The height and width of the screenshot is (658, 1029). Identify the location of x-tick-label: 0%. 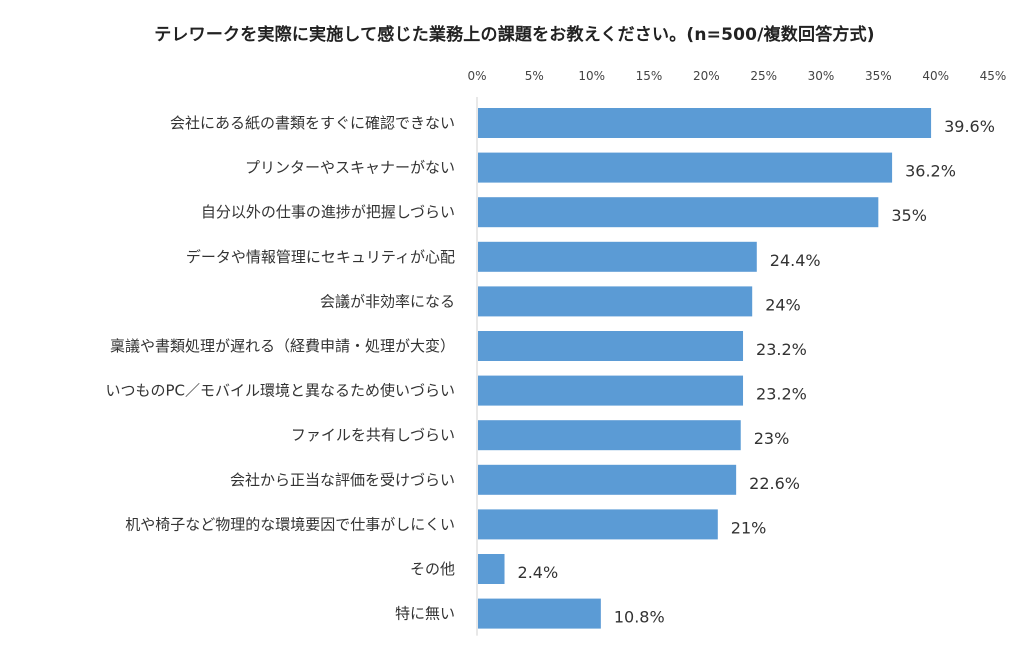
(476, 76).